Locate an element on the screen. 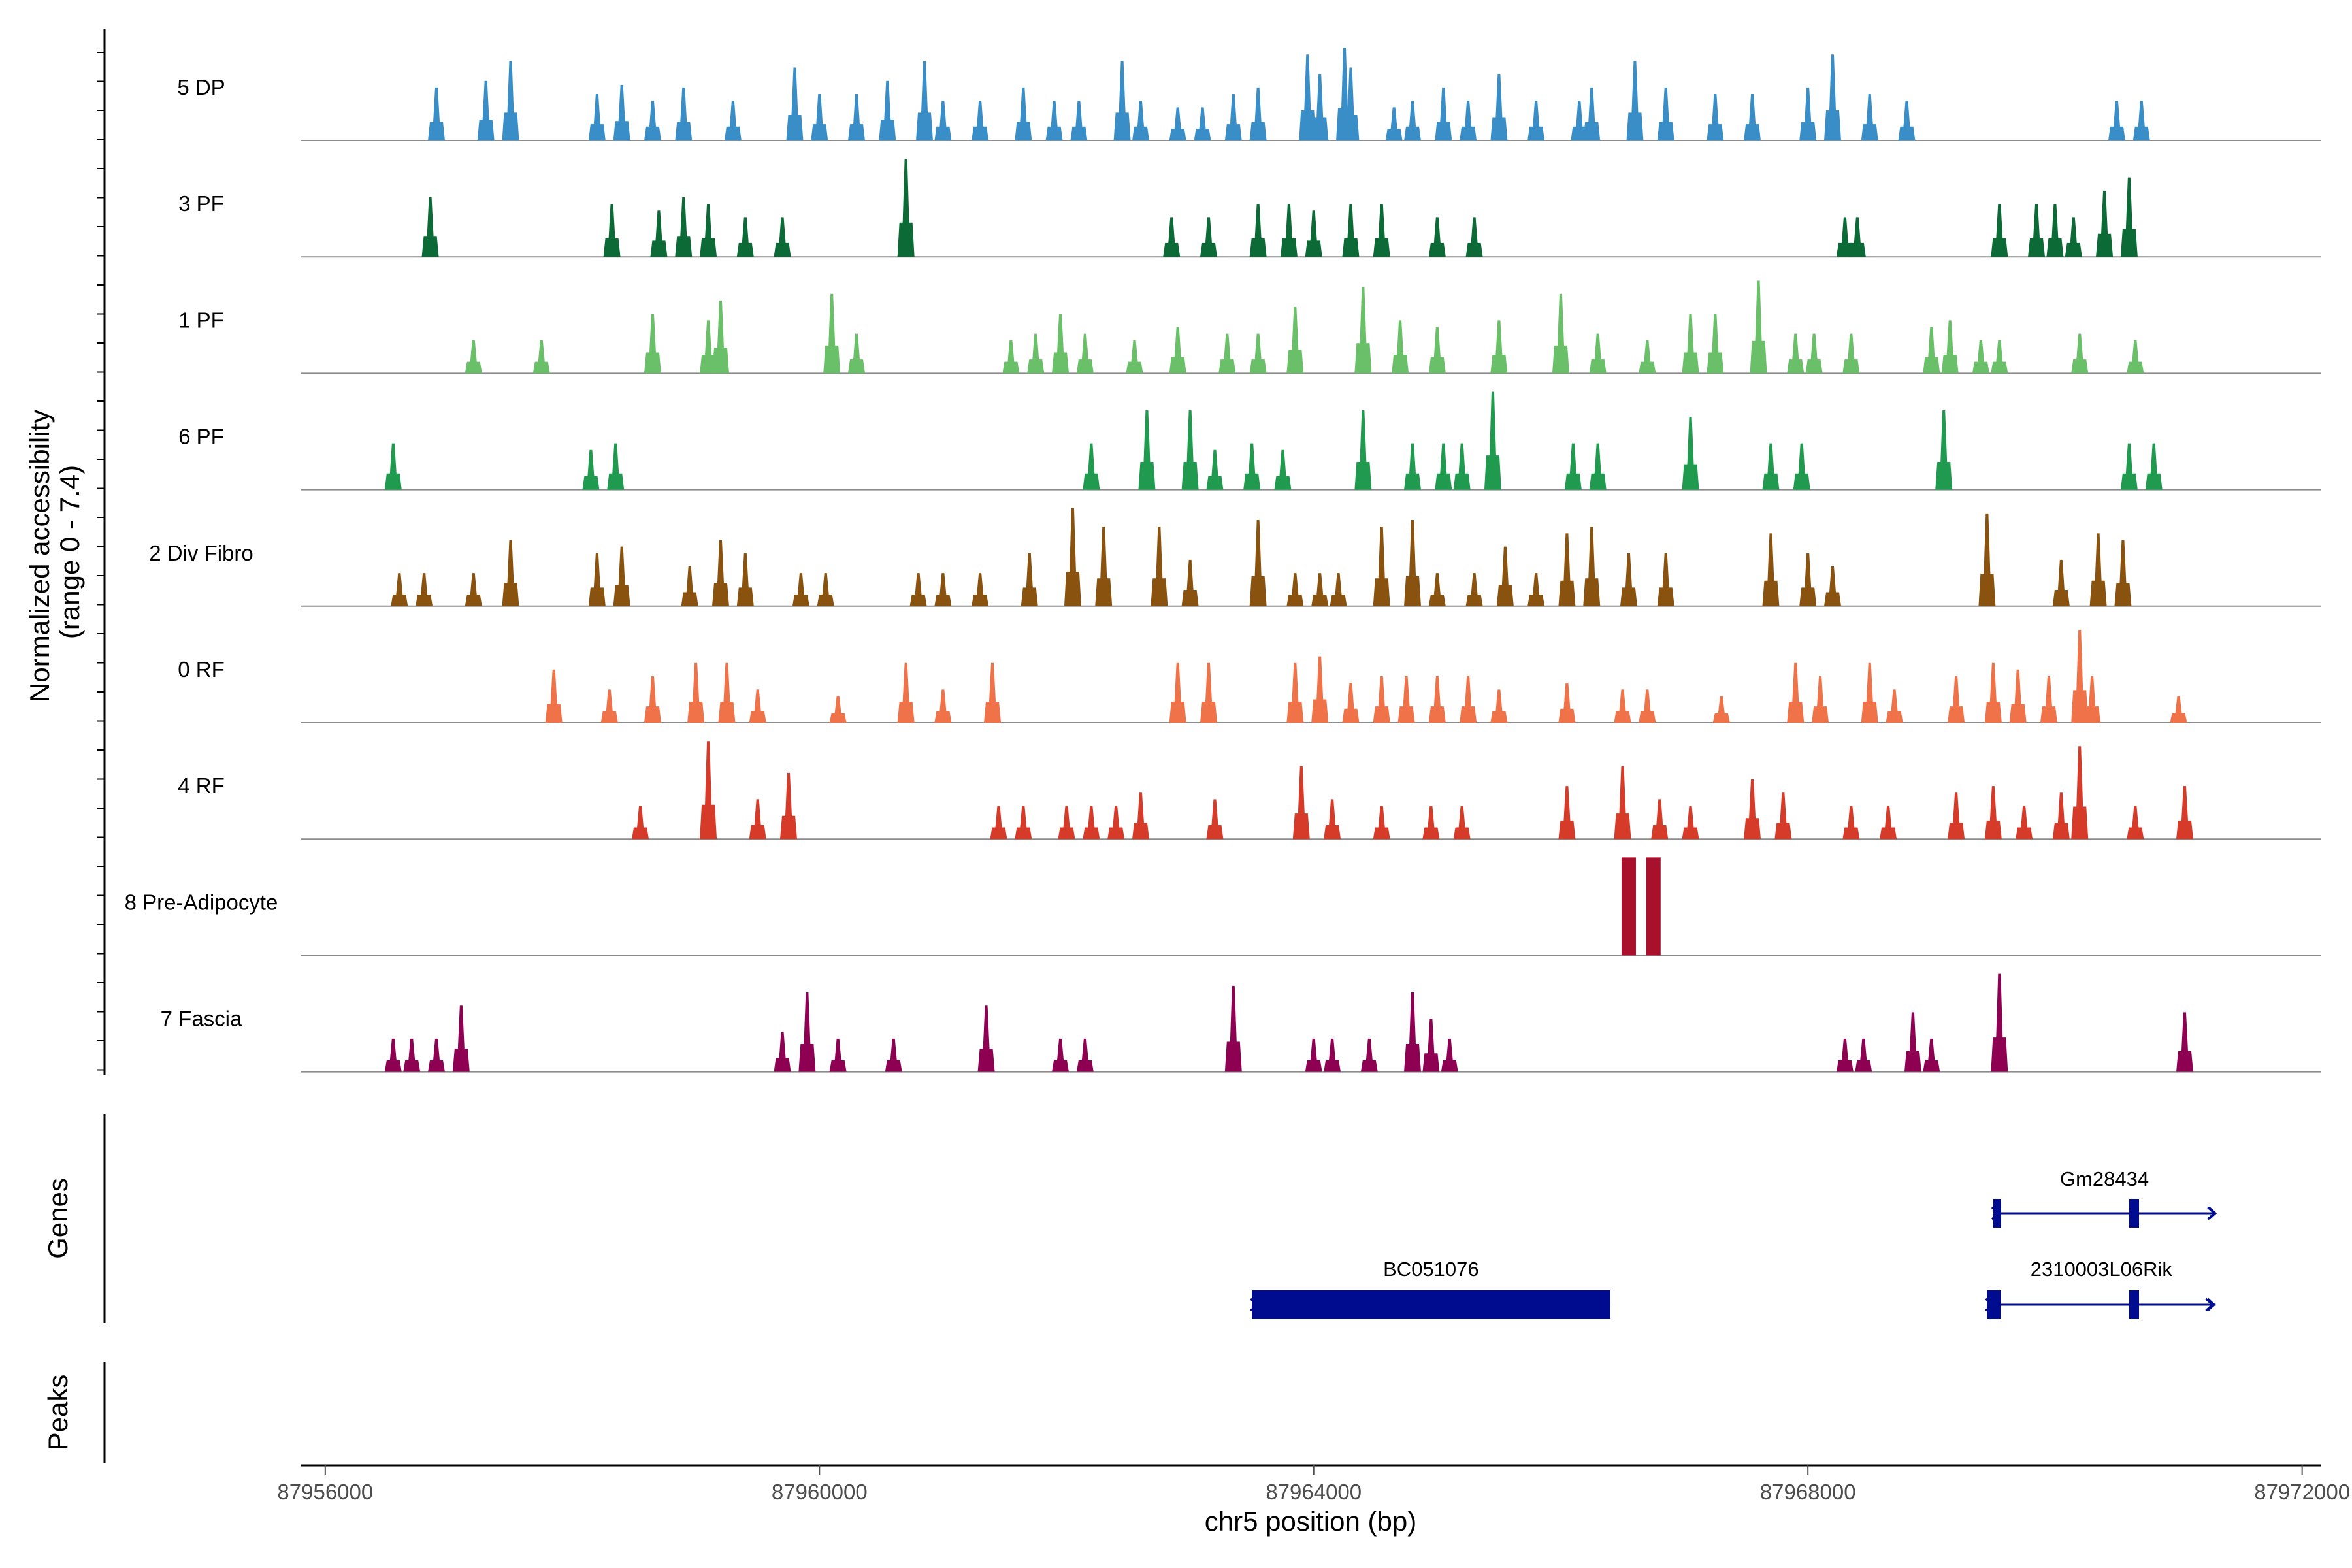 The height and width of the screenshot is (1568, 2352). track-2: 3 PF is located at coordinates (1249, 208).